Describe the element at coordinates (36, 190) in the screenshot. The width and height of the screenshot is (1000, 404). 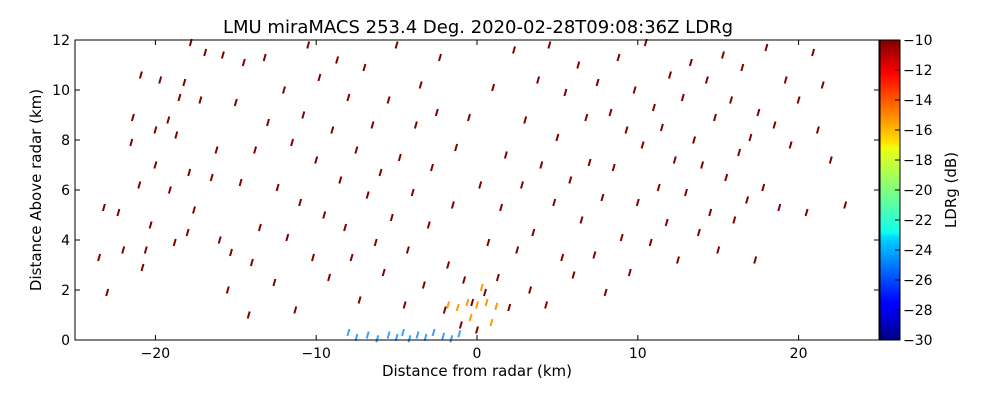
I see `y-axis-label: Distance Above radar (km)` at that location.